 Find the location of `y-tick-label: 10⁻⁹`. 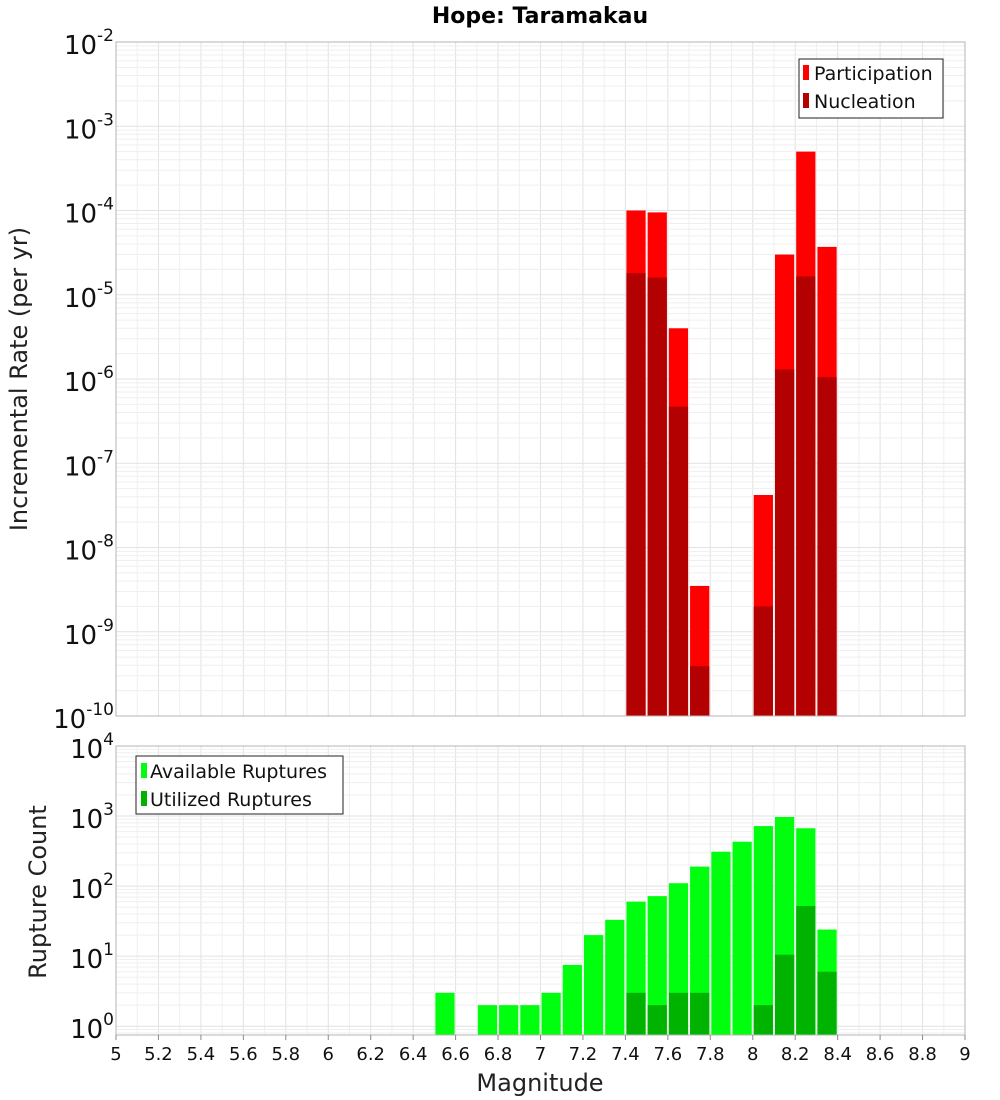

y-tick-label: 10⁻⁹ is located at coordinates (89, 633).